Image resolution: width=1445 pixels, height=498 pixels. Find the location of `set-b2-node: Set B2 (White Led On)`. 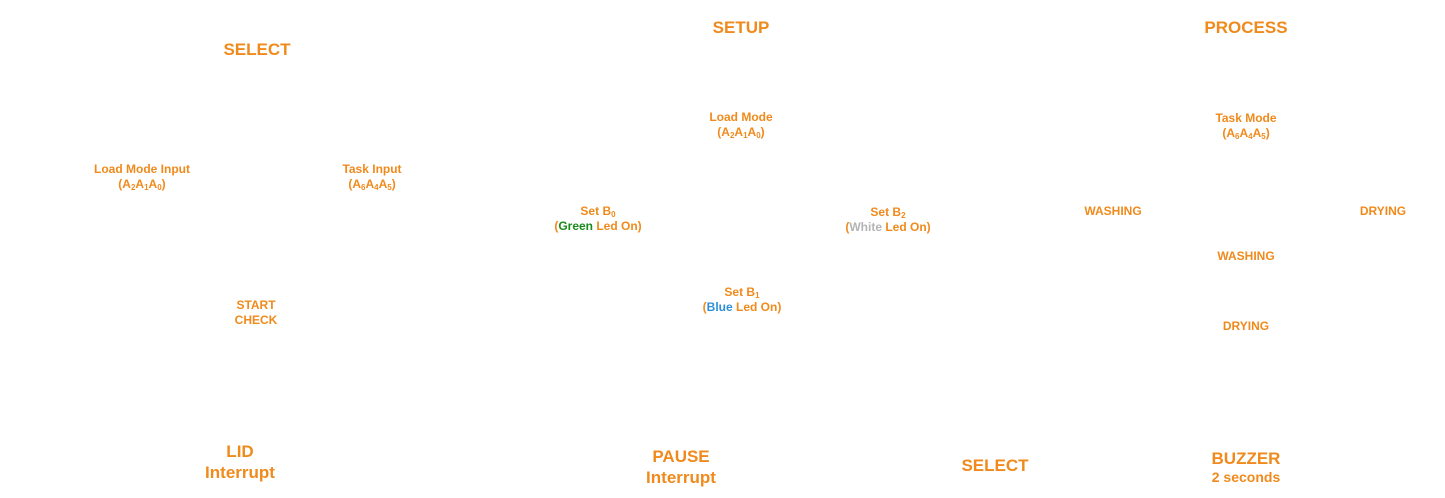

set-b2-node: Set B2 (White Led On) is located at coordinates (887, 220).